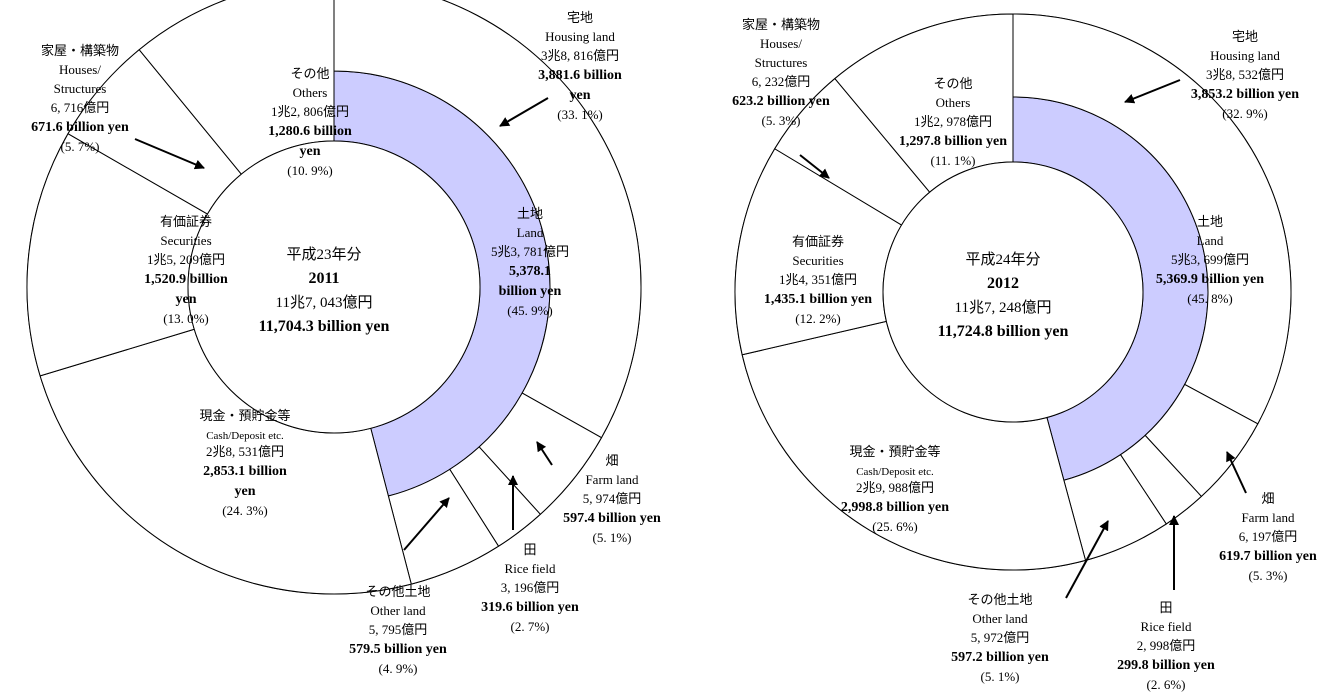 Image resolution: width=1330 pixels, height=698 pixels. I want to click on label-line: Rice field, so click(530, 568).